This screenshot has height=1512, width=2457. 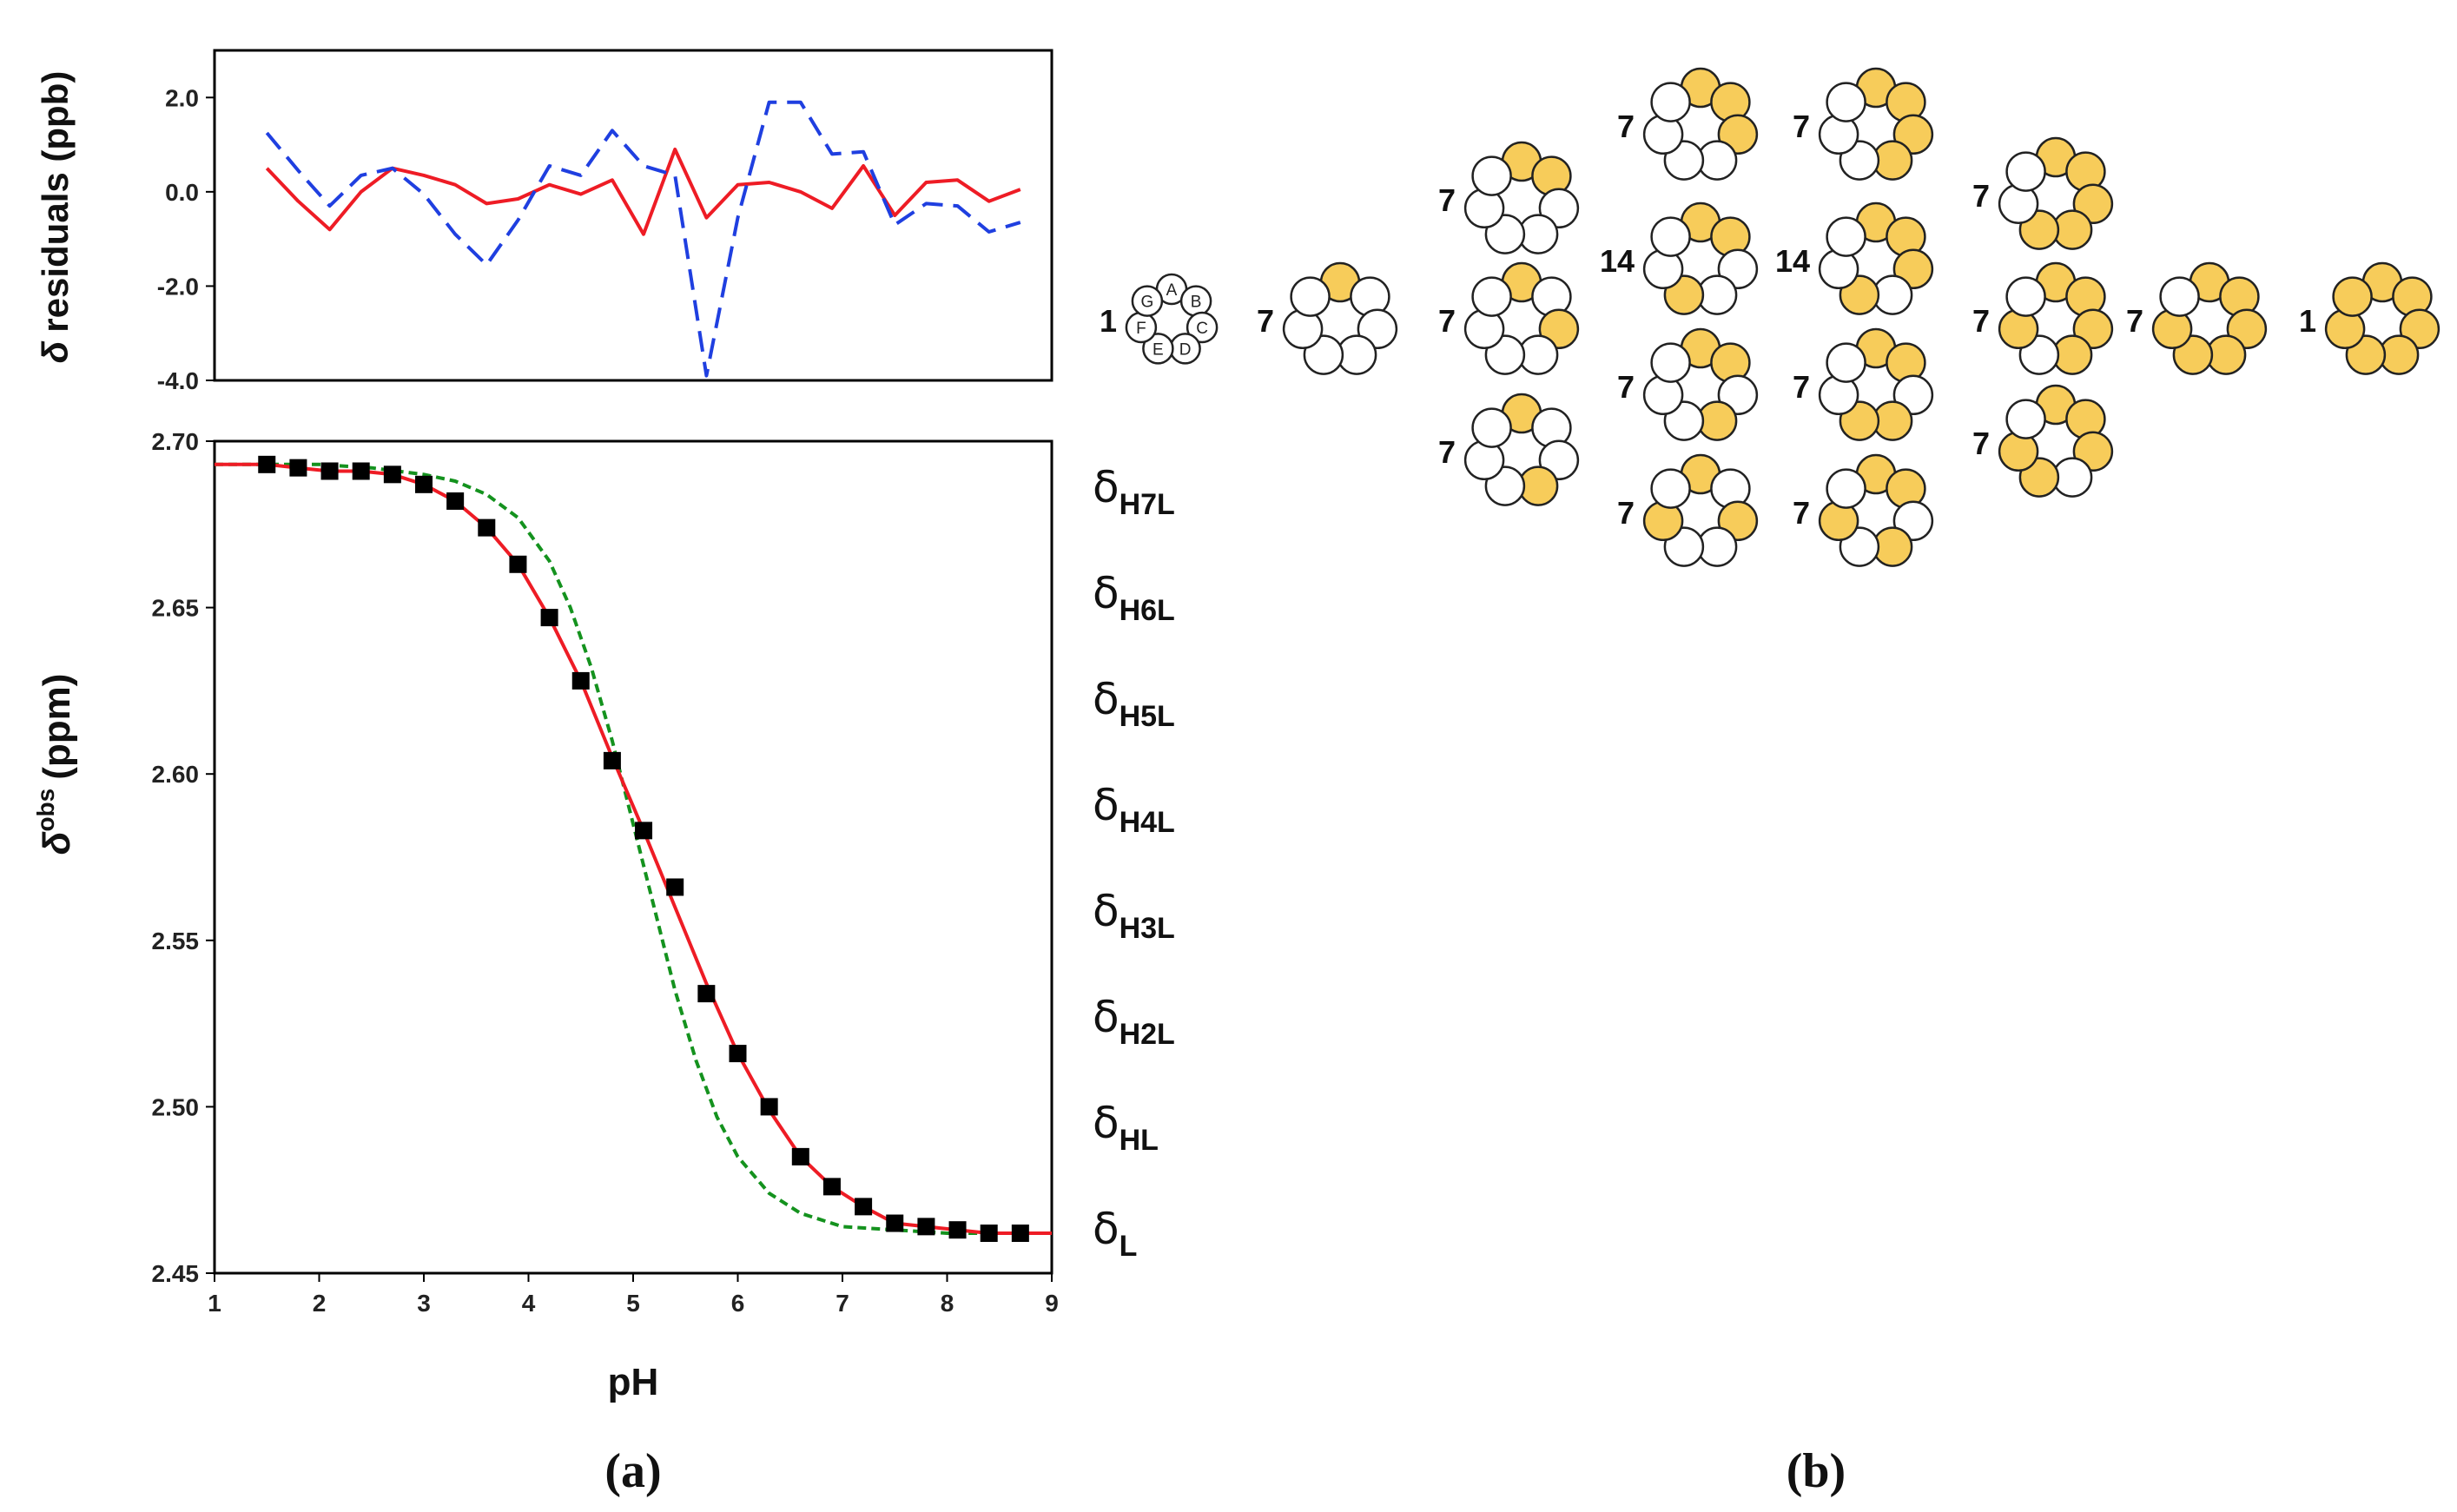 I want to click on titration-y-unit: (ppm), so click(x=57, y=727).